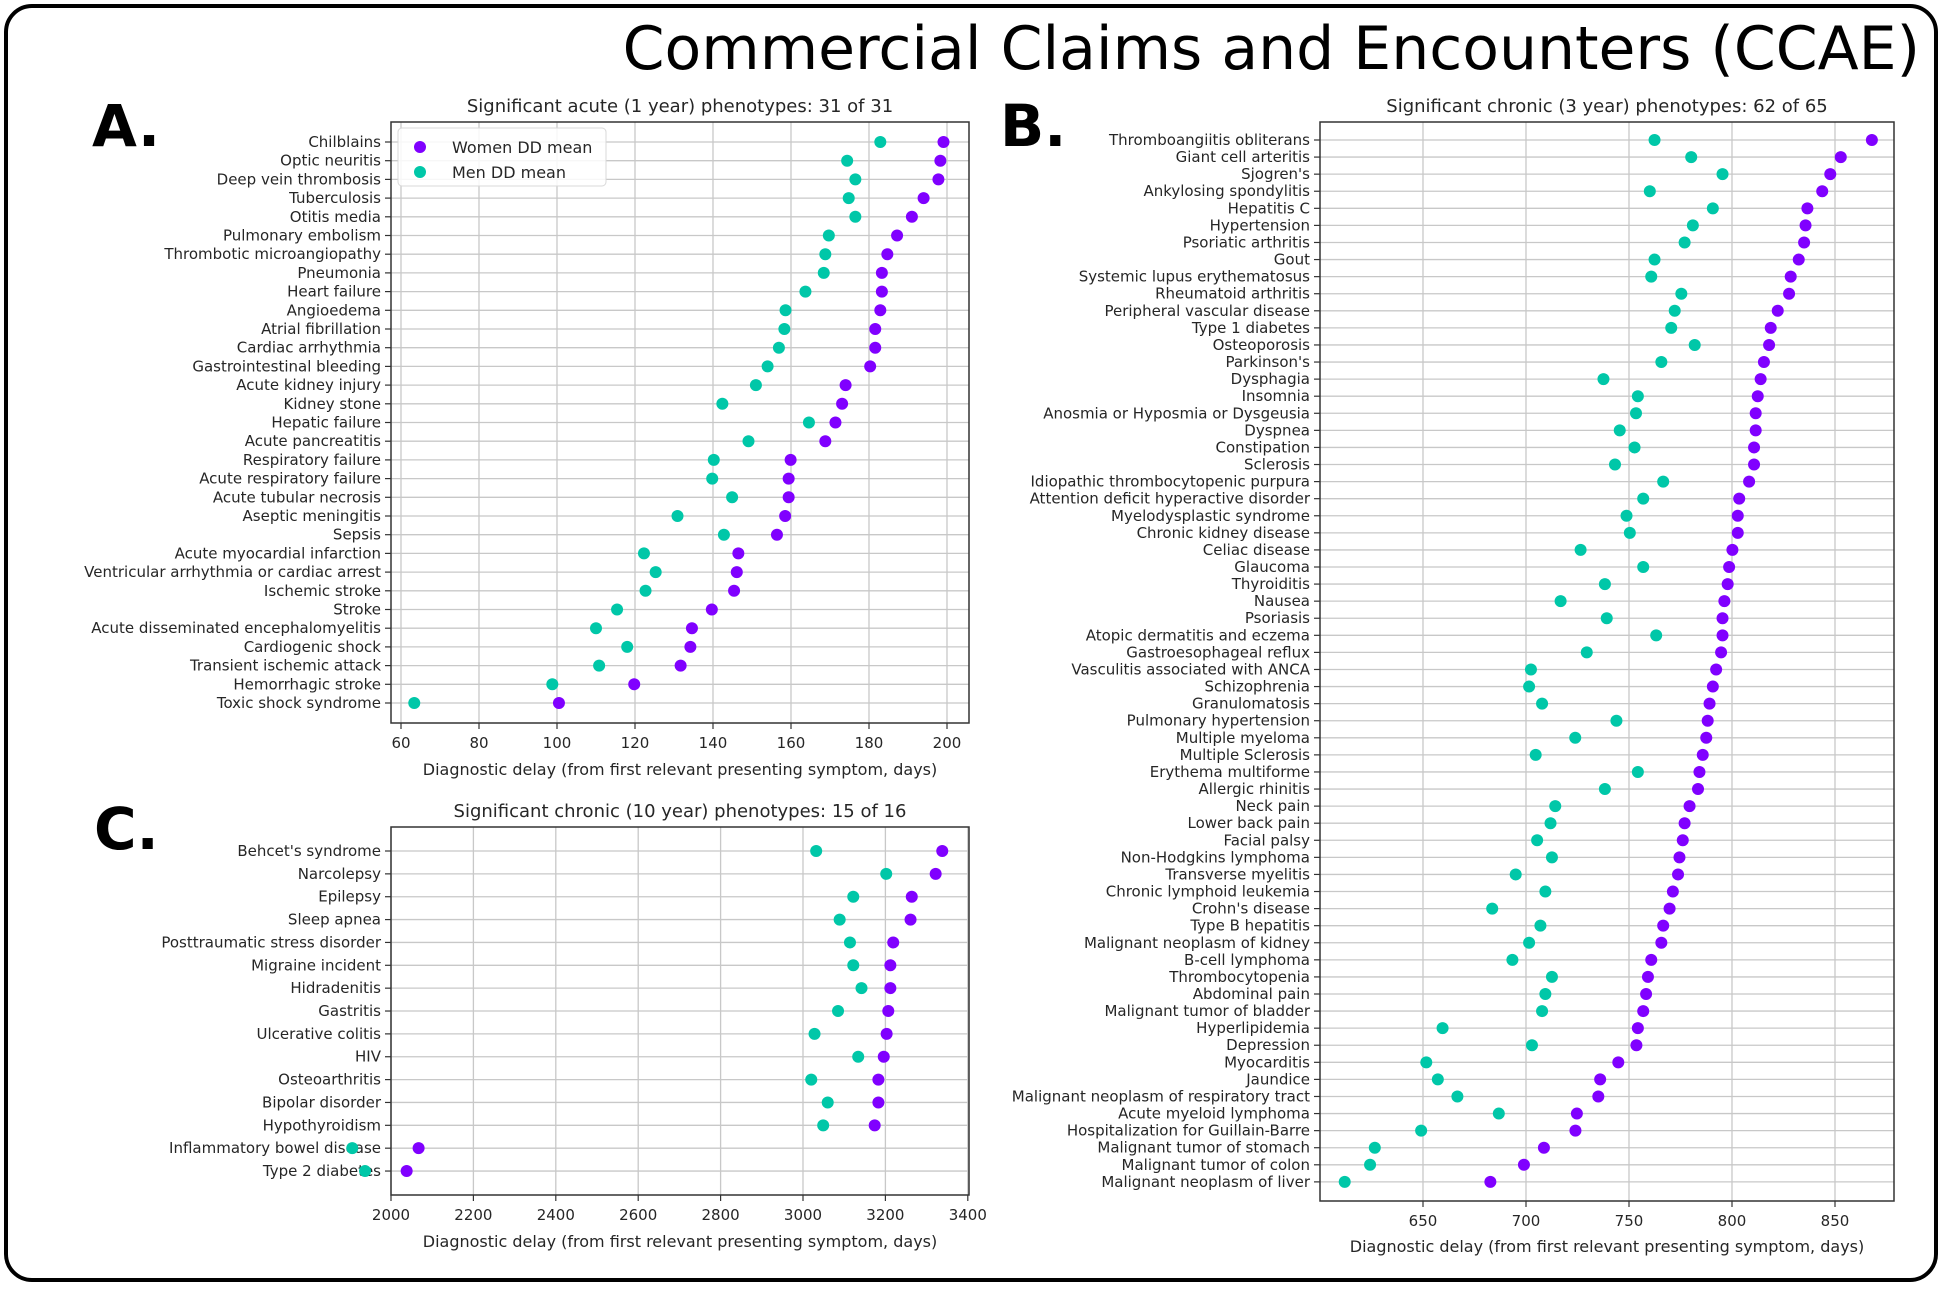 The image size is (1950, 1290). What do you see at coordinates (1245, 755) in the screenshot?
I see `panel-b-y-tick-label: Multiple Sclerosis` at bounding box center [1245, 755].